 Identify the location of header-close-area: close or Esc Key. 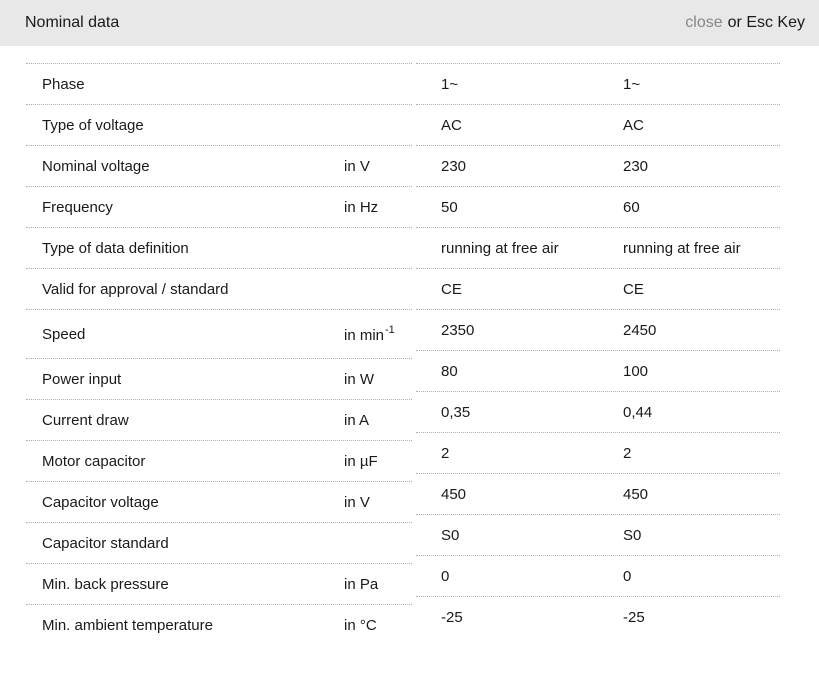
(745, 23).